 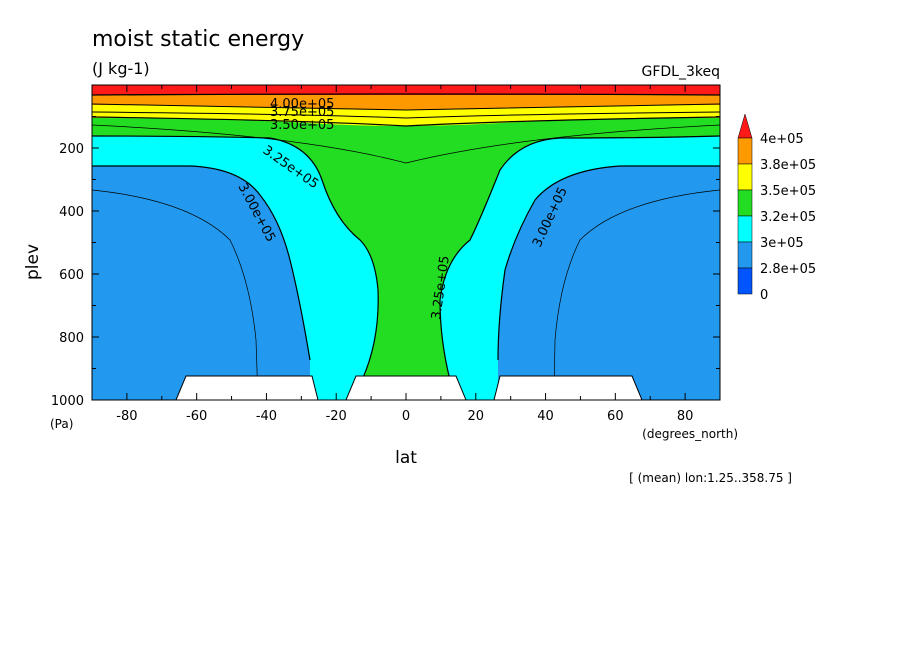 What do you see at coordinates (776, 208) in the screenshot?
I see `colorbar: 4e+05 3.8e+05 3.5e+05 3.2e+05 3e+05 2.8e+05 0` at bounding box center [776, 208].